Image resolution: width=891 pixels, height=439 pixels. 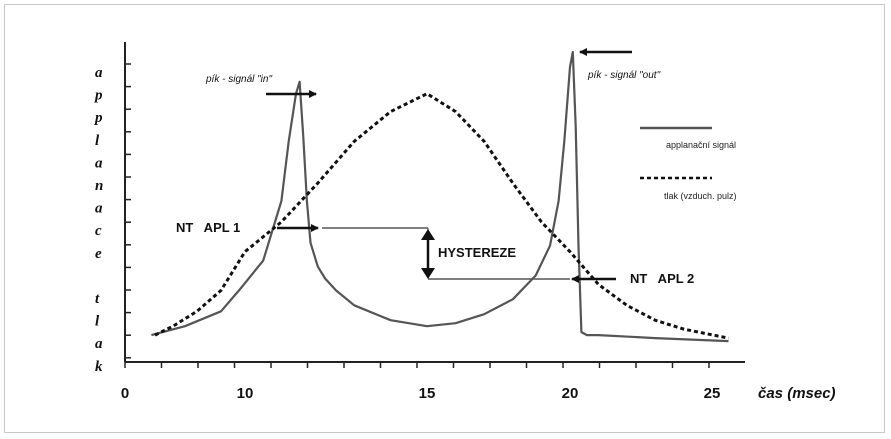 What do you see at coordinates (688, 163) in the screenshot?
I see `legend: applanační signál tlak (vzduch. pulz)` at bounding box center [688, 163].